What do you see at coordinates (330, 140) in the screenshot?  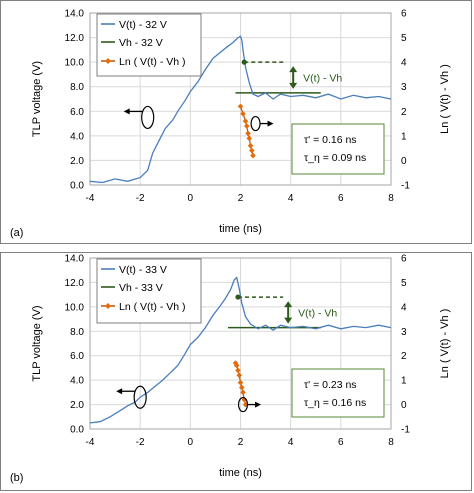 I see `tau-prime-label: τ' = 0.16 ns` at bounding box center [330, 140].